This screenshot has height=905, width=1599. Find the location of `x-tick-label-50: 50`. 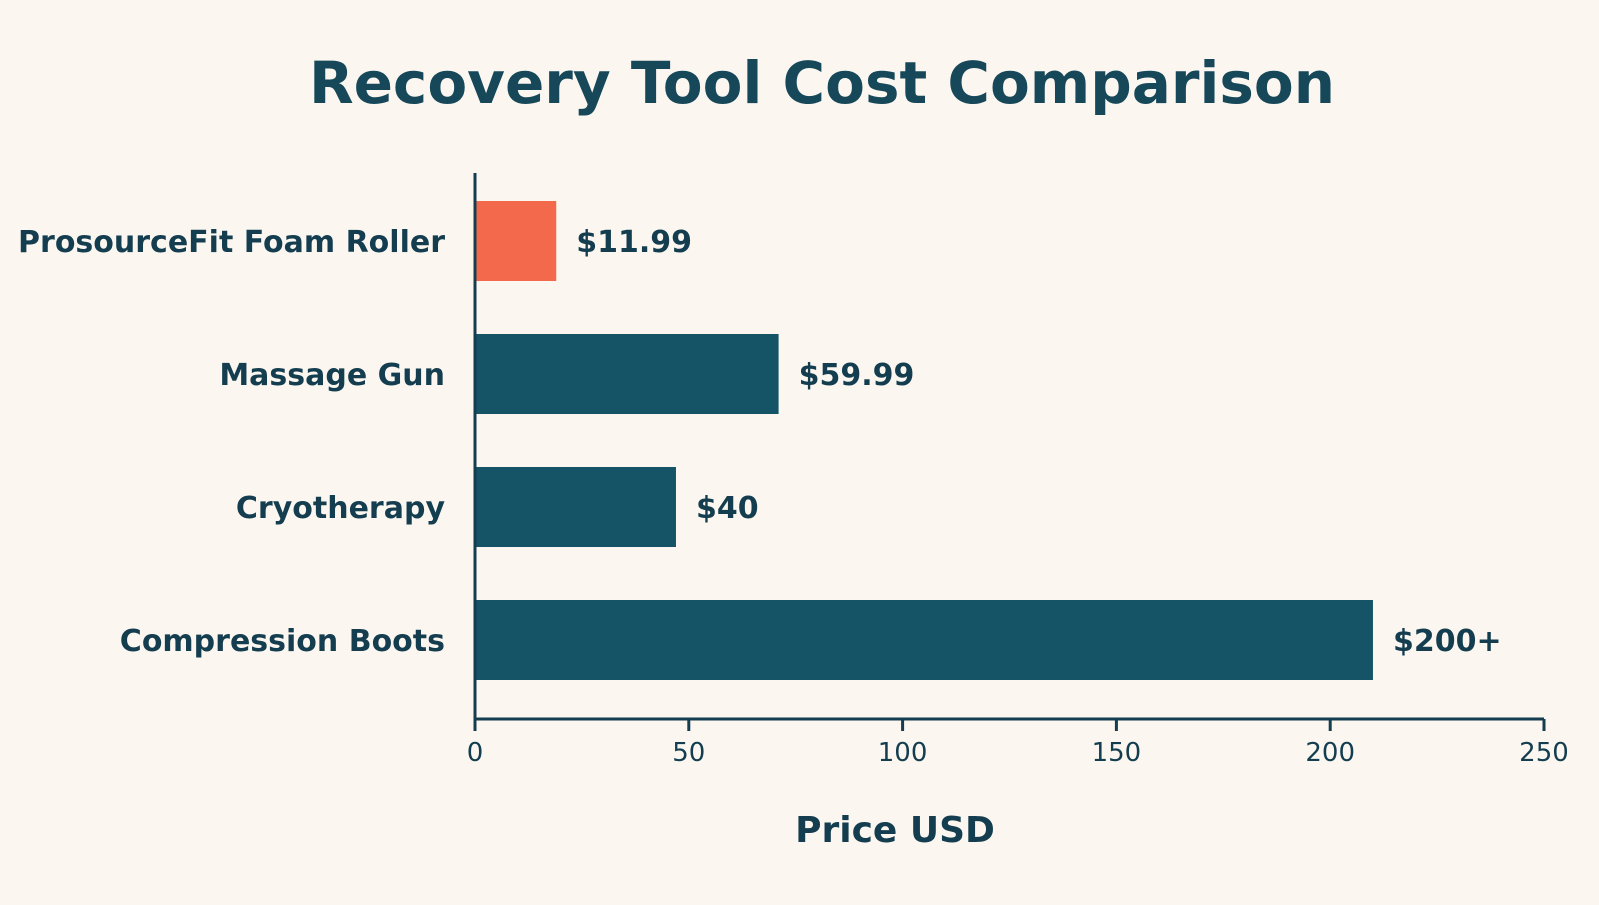

x-tick-label-50: 50 is located at coordinates (688, 753).